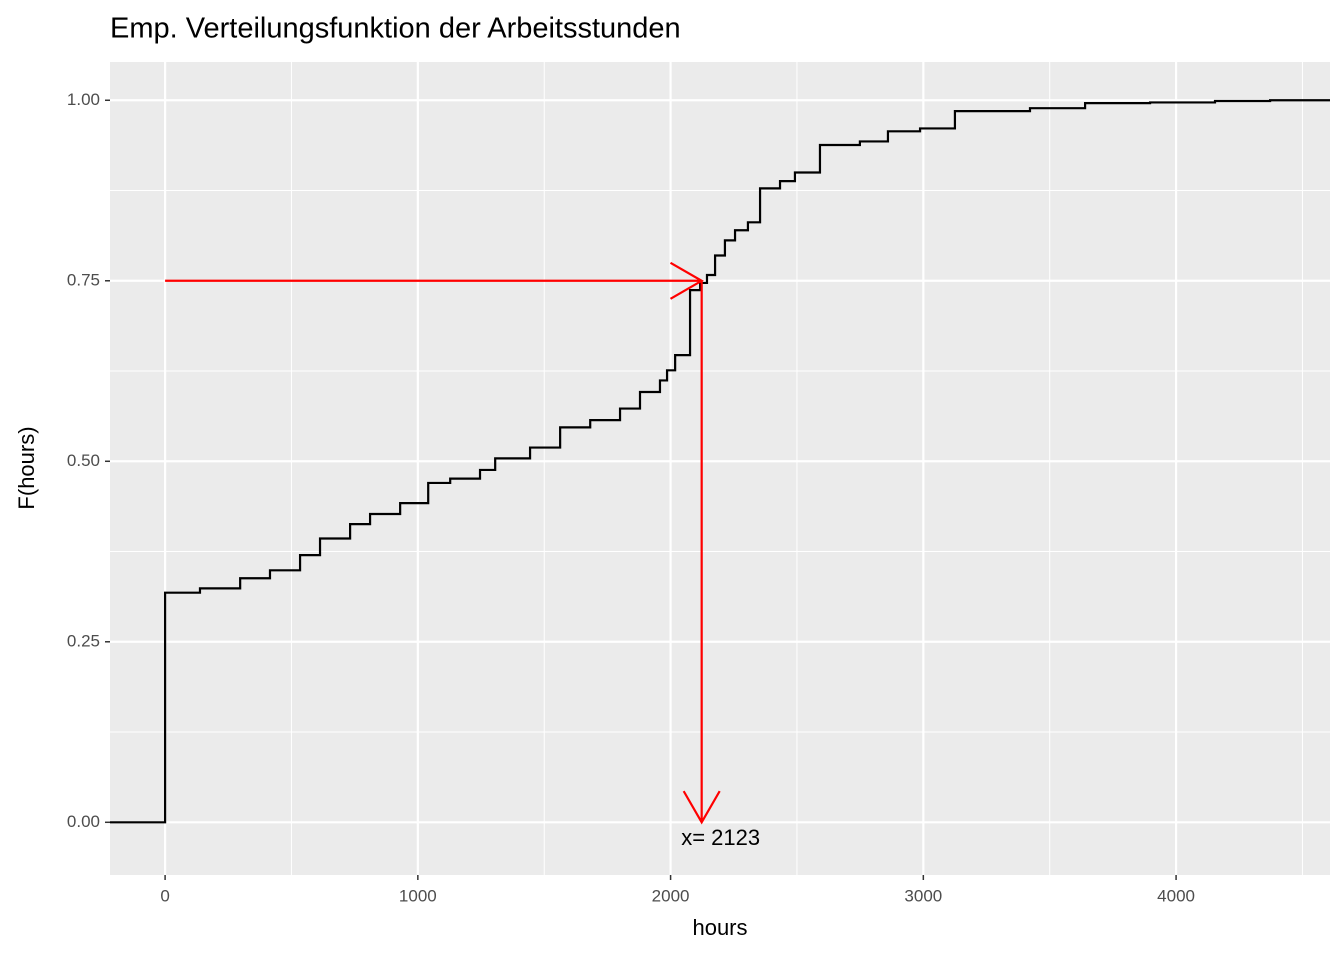 The height and width of the screenshot is (960, 1344). Describe the element at coordinates (418, 895) in the screenshot. I see `x-tick-label: 1000` at that location.